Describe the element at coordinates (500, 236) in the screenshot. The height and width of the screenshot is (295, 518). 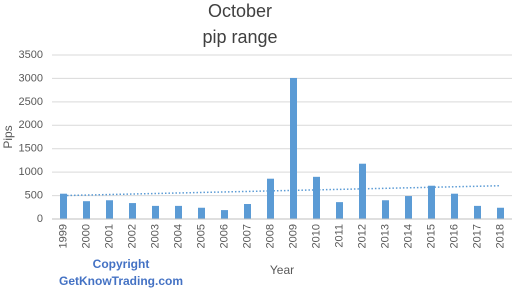
I see `x-tick-label: 2018` at that location.